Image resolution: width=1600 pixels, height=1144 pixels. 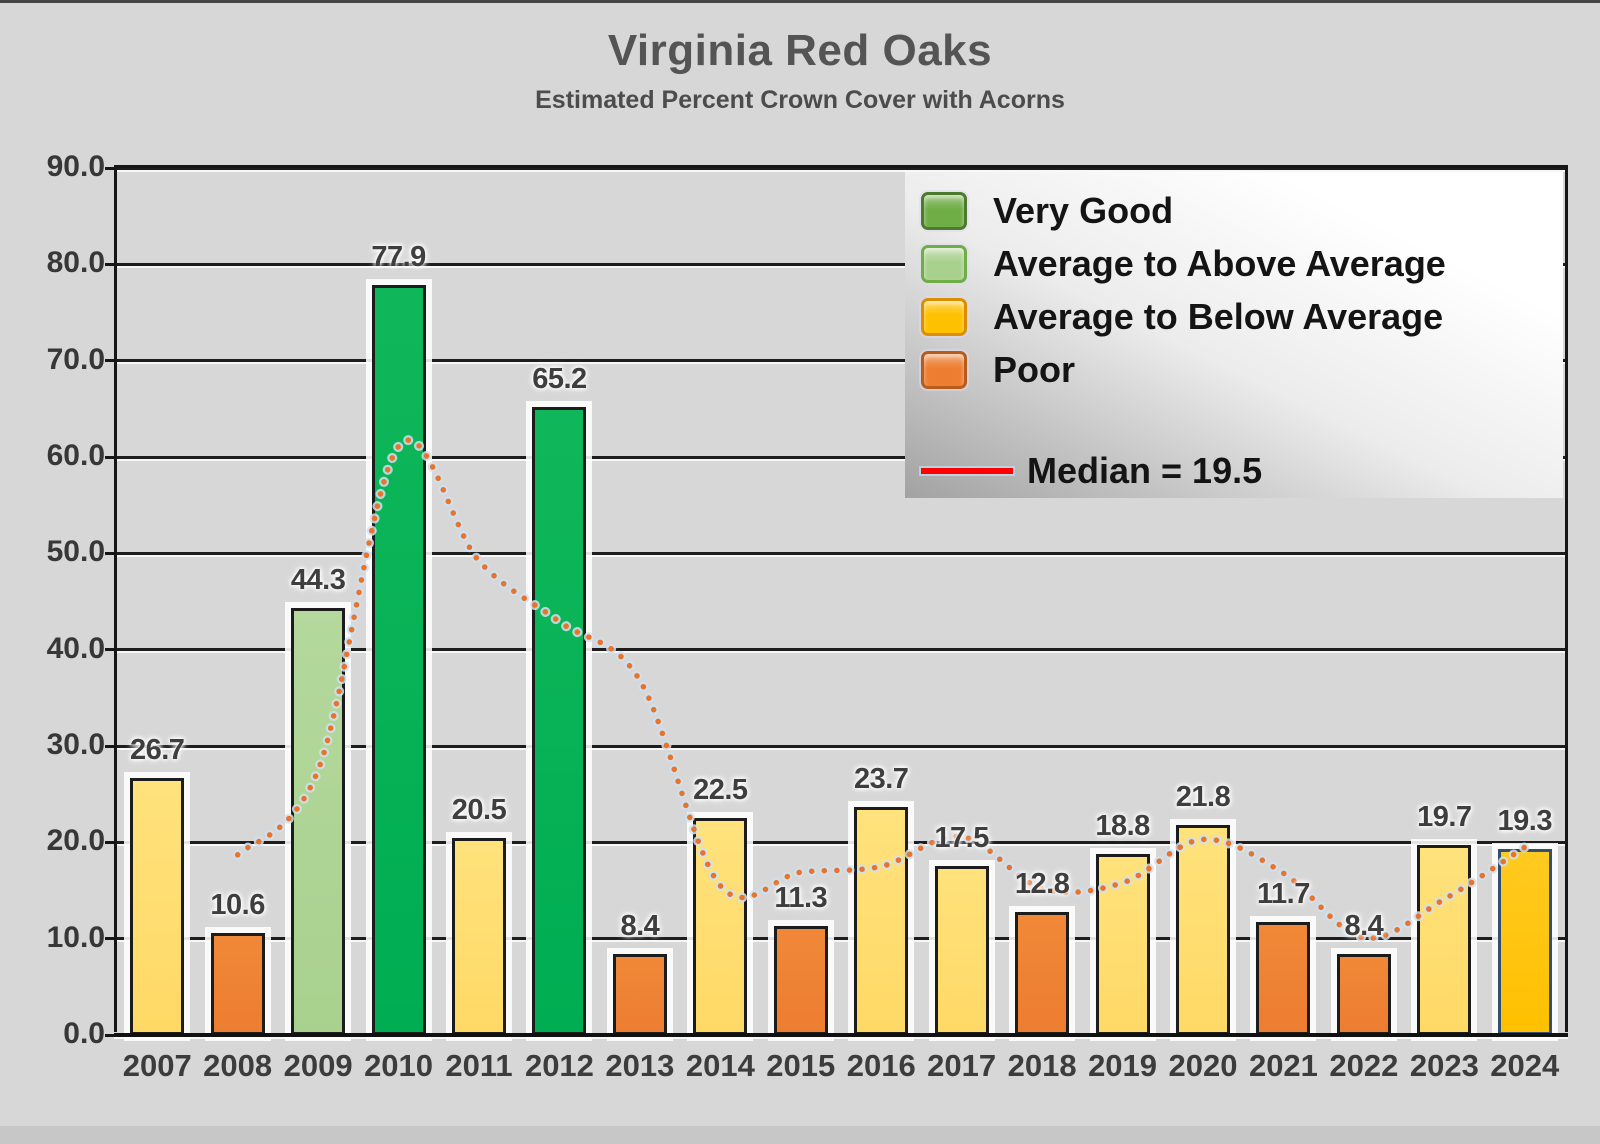 I want to click on bar-2020, so click(x=1203, y=929).